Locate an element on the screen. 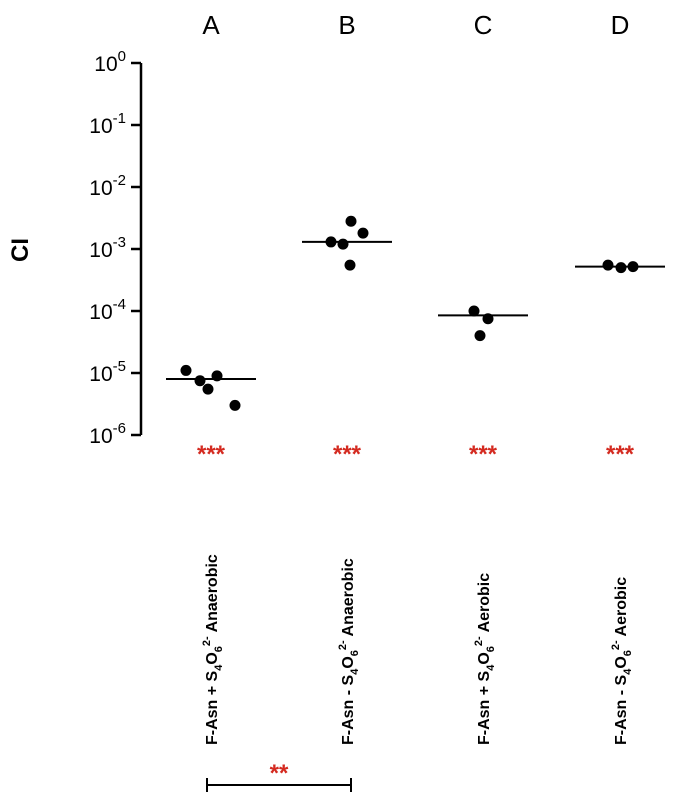  y-tick-label: 10⁻² is located at coordinates (107, 186).